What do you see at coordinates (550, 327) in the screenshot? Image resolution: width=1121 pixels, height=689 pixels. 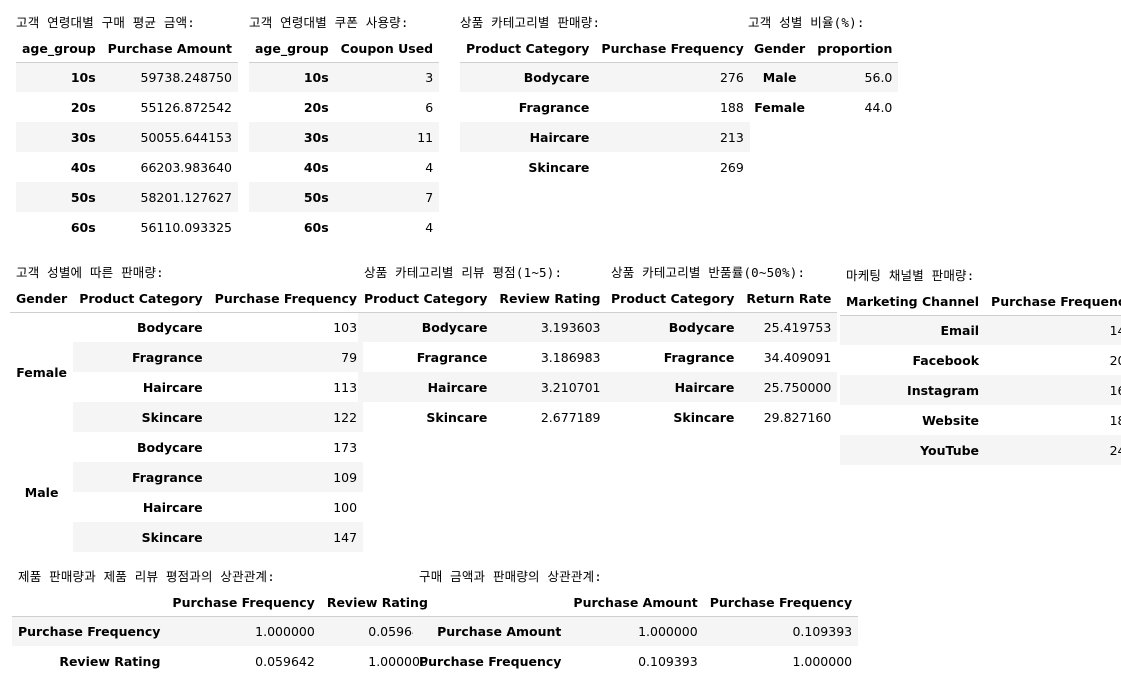 I see `cell-value: 3.193603` at bounding box center [550, 327].